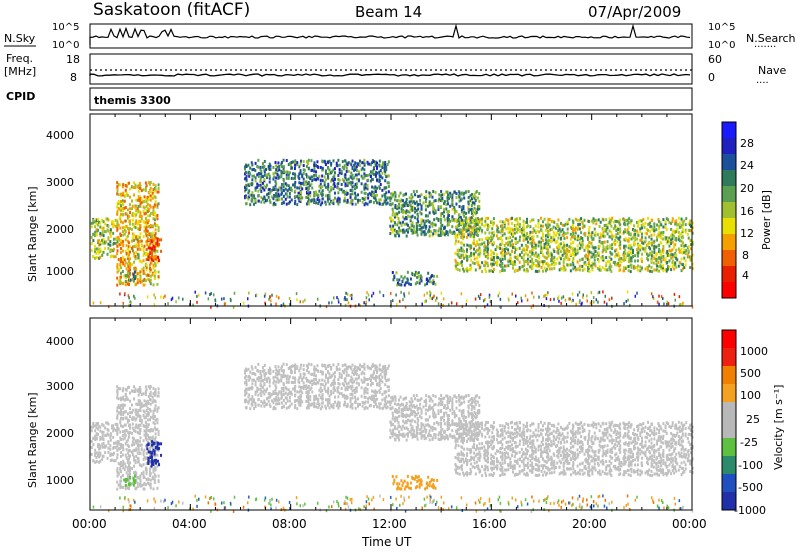 This screenshot has width=800, height=554. I want to click on power-ytick-1000: 1000, so click(60, 271).